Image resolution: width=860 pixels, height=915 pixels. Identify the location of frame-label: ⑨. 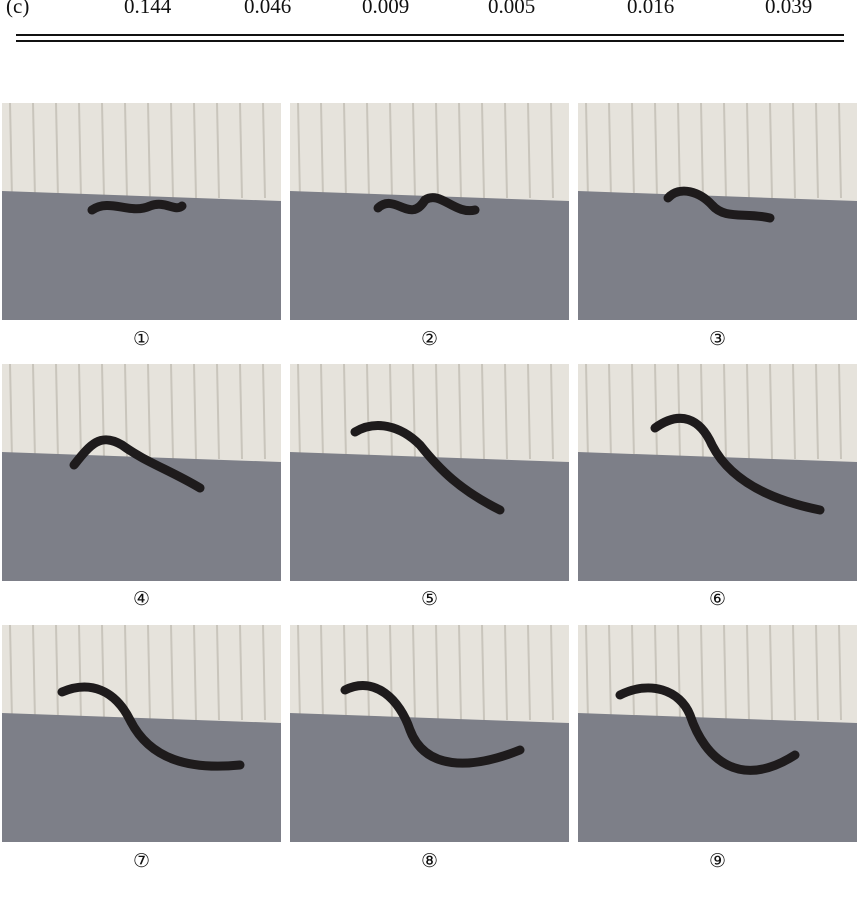
(717, 861).